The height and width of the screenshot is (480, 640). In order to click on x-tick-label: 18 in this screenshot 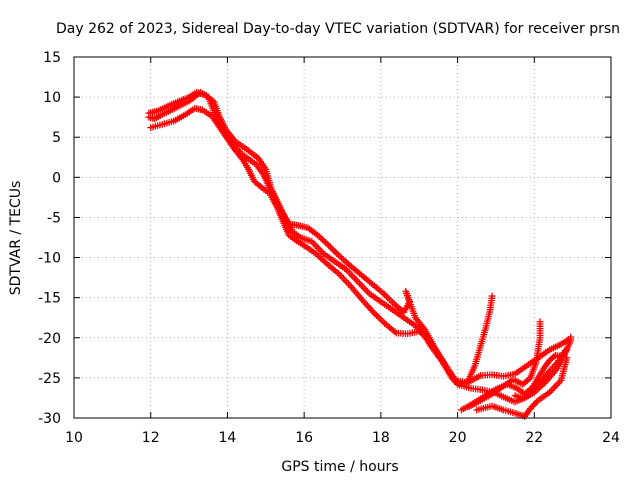, I will do `click(381, 438)`.